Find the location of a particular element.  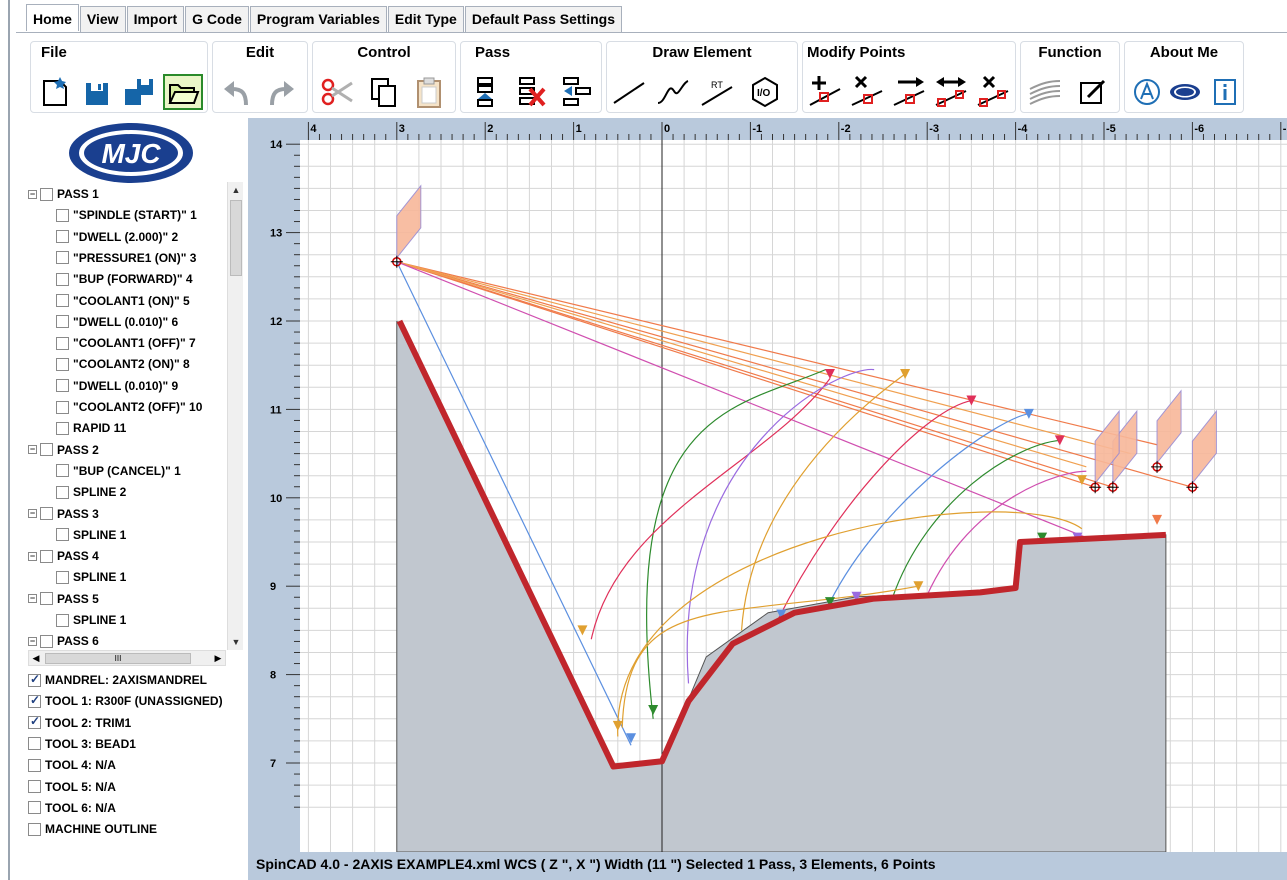

tree-child-item: "COOLANT1 (ON)" 5 is located at coordinates (123, 301).